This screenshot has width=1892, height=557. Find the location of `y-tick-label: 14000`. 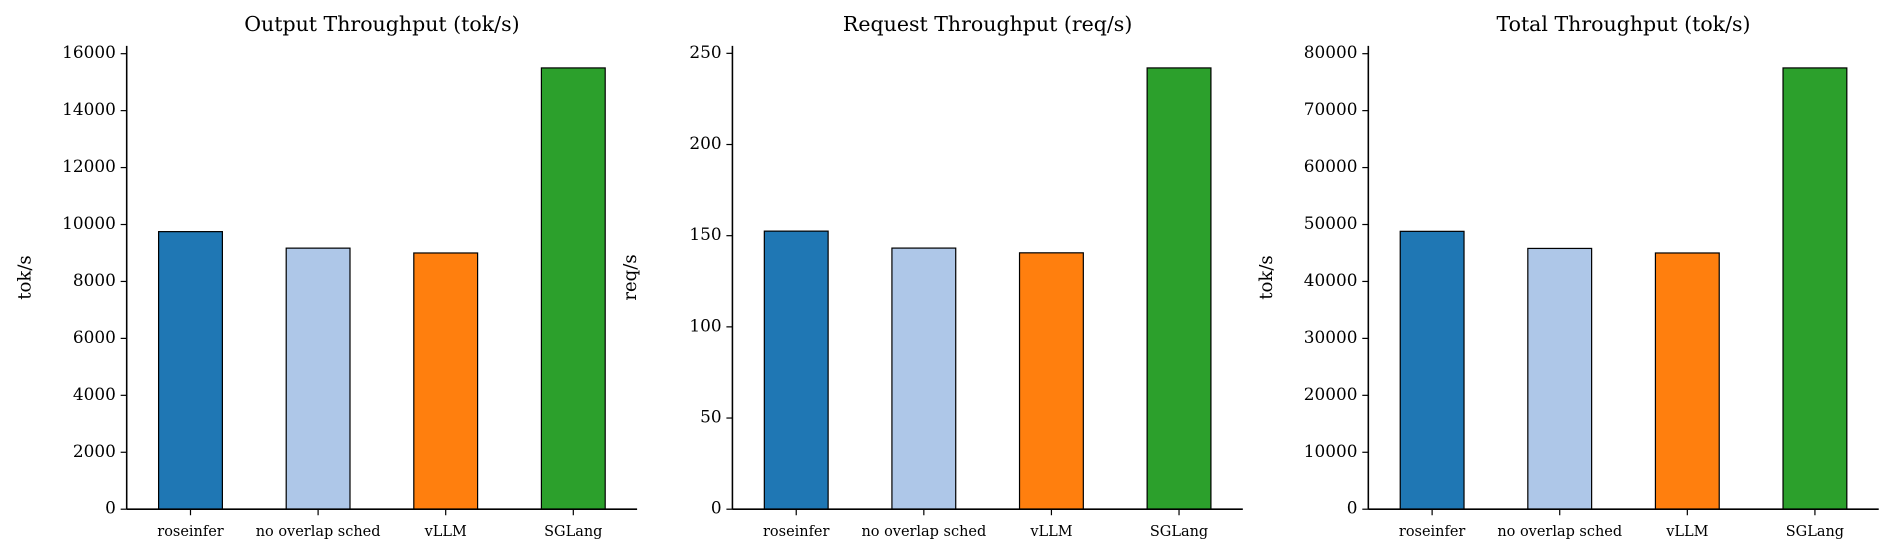

y-tick-label: 14000 is located at coordinates (89, 109).